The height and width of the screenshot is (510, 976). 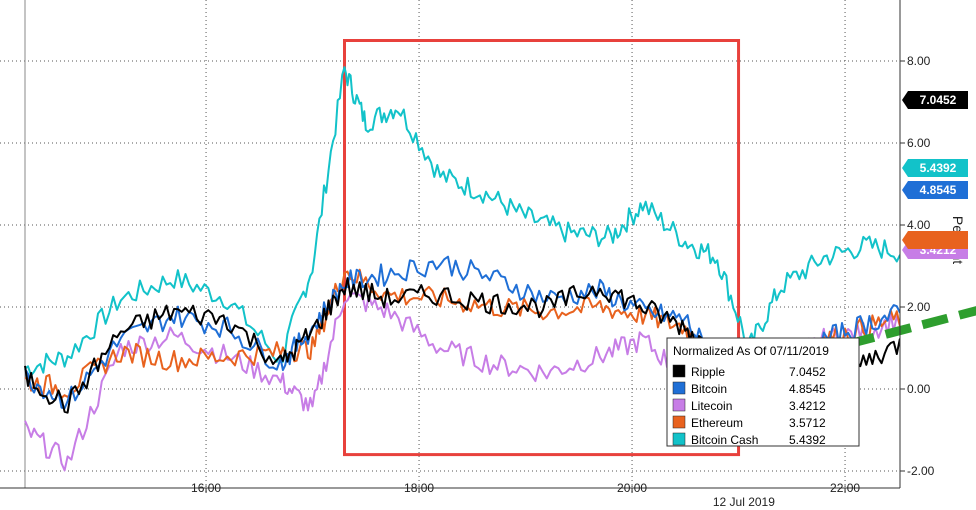 I want to click on last-value-tag-ethereum, so click(x=935, y=240).